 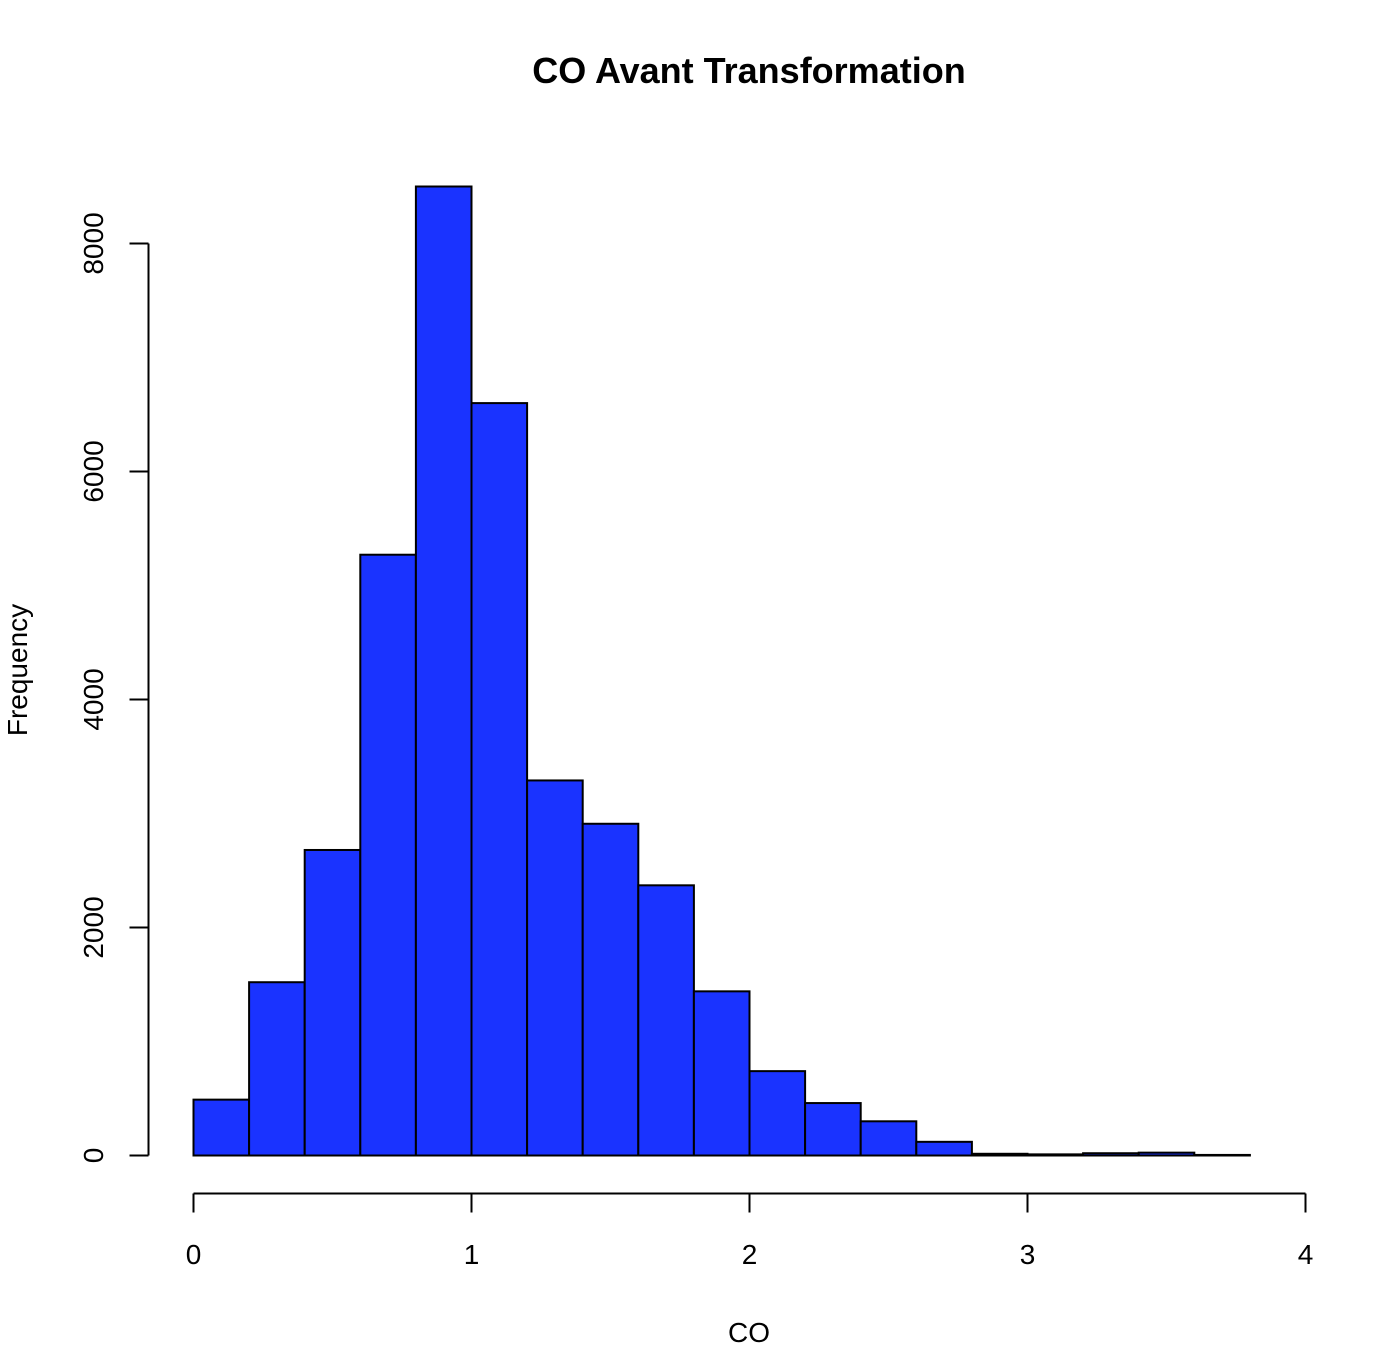 I want to click on x-axis-label: CO, so click(x=749, y=1332).